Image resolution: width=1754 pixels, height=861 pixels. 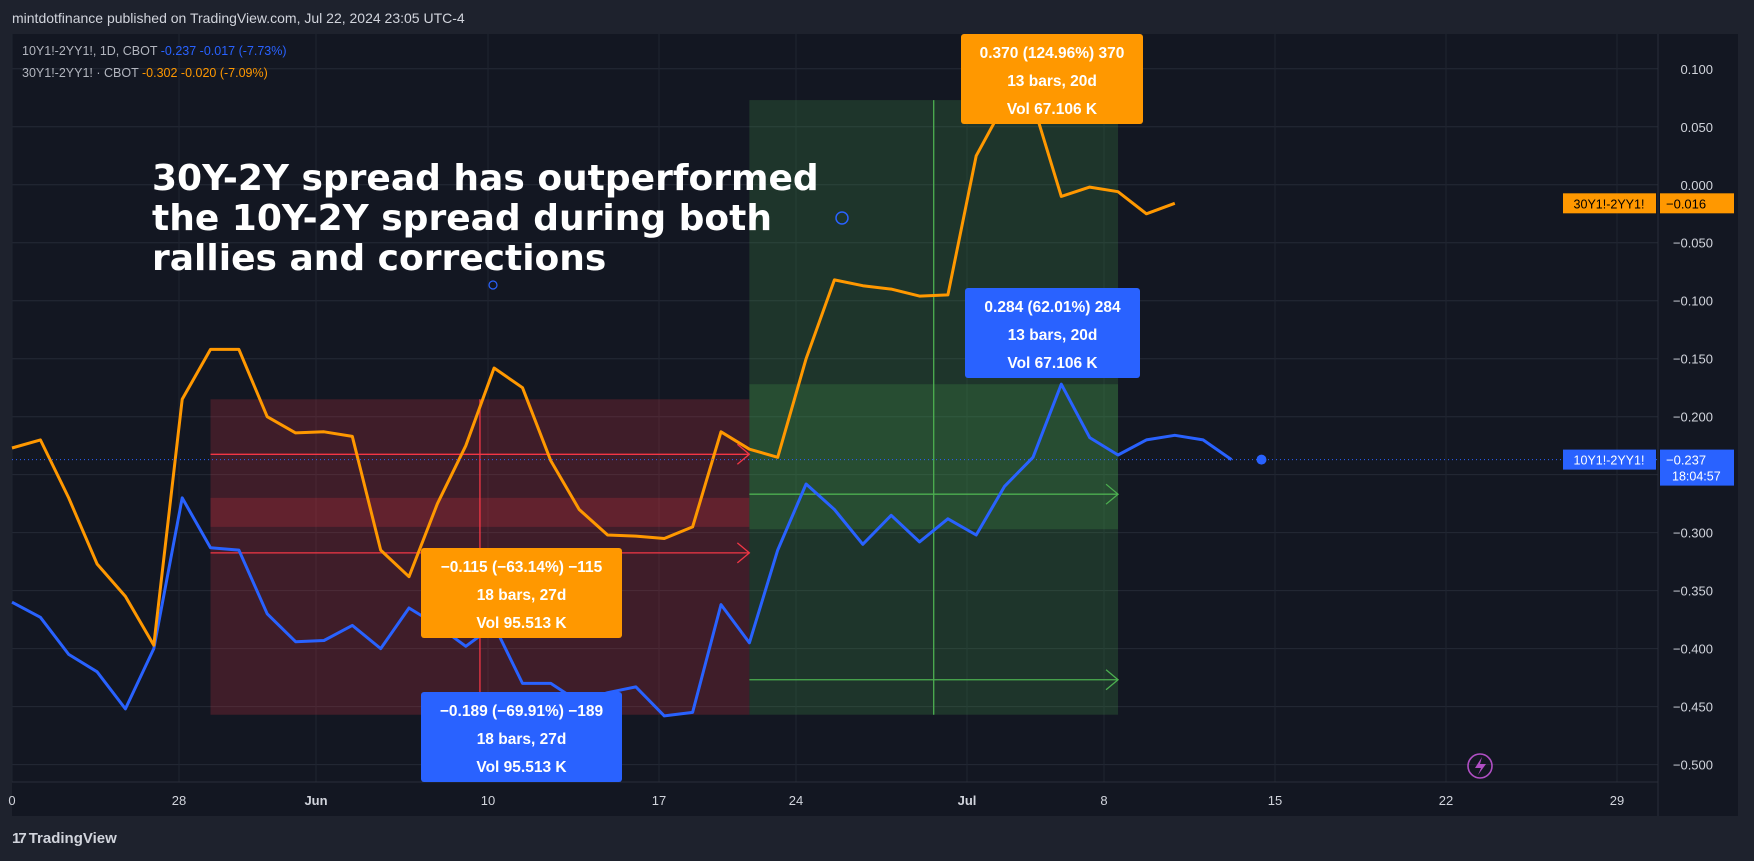 I want to click on chart-annotation-text: rallies and corrections, so click(x=379, y=258).